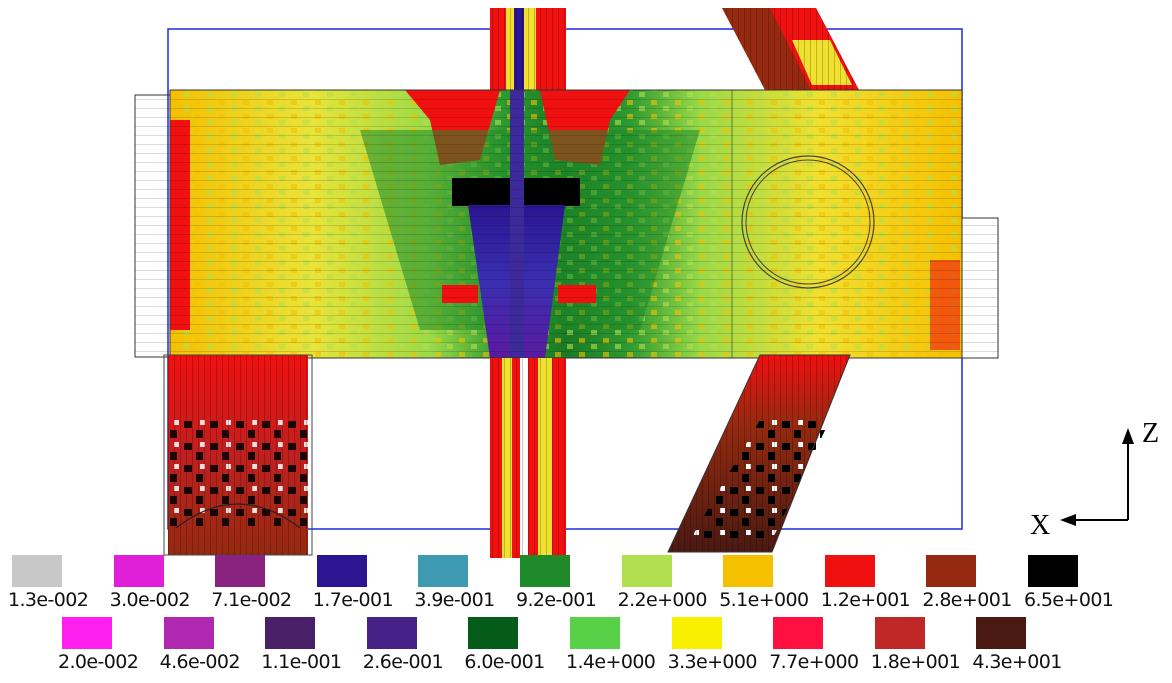 Image resolution: width=1172 pixels, height=683 pixels. I want to click on legend-label: 1.7e-001, so click(353, 600).